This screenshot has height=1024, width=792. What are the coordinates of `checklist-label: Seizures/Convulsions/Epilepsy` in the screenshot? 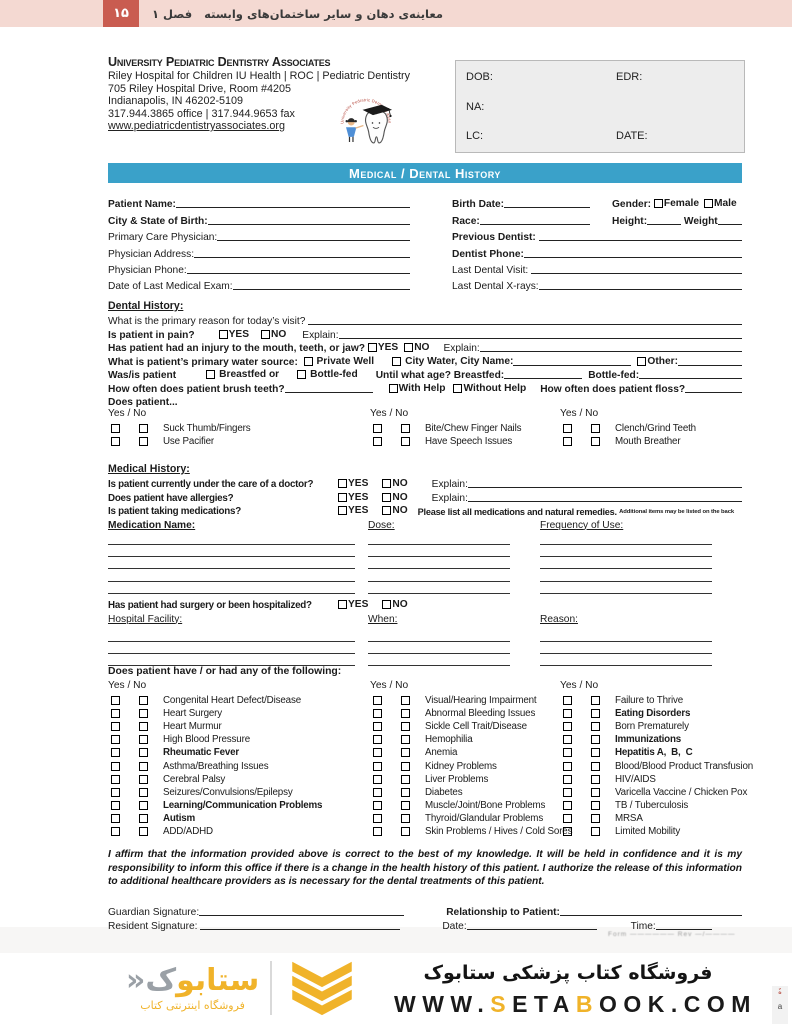 It's located at (228, 792).